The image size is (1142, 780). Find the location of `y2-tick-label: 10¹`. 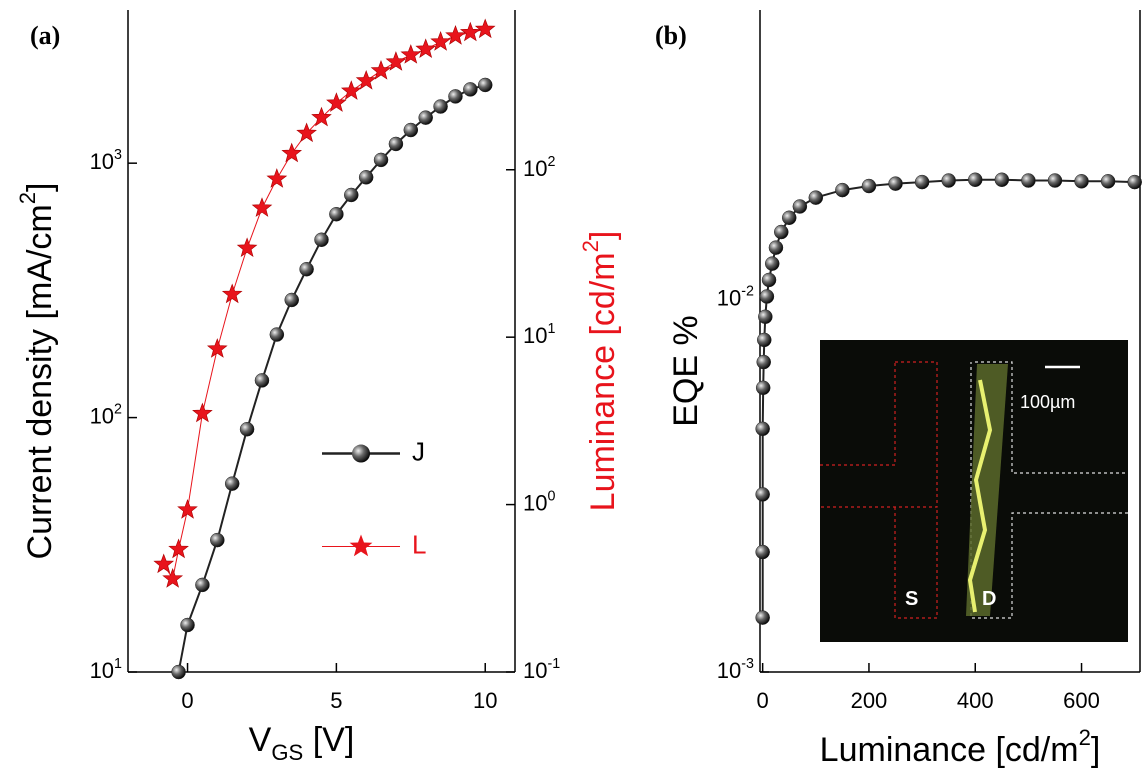

y2-tick-label: 10¹ is located at coordinates (539, 334).